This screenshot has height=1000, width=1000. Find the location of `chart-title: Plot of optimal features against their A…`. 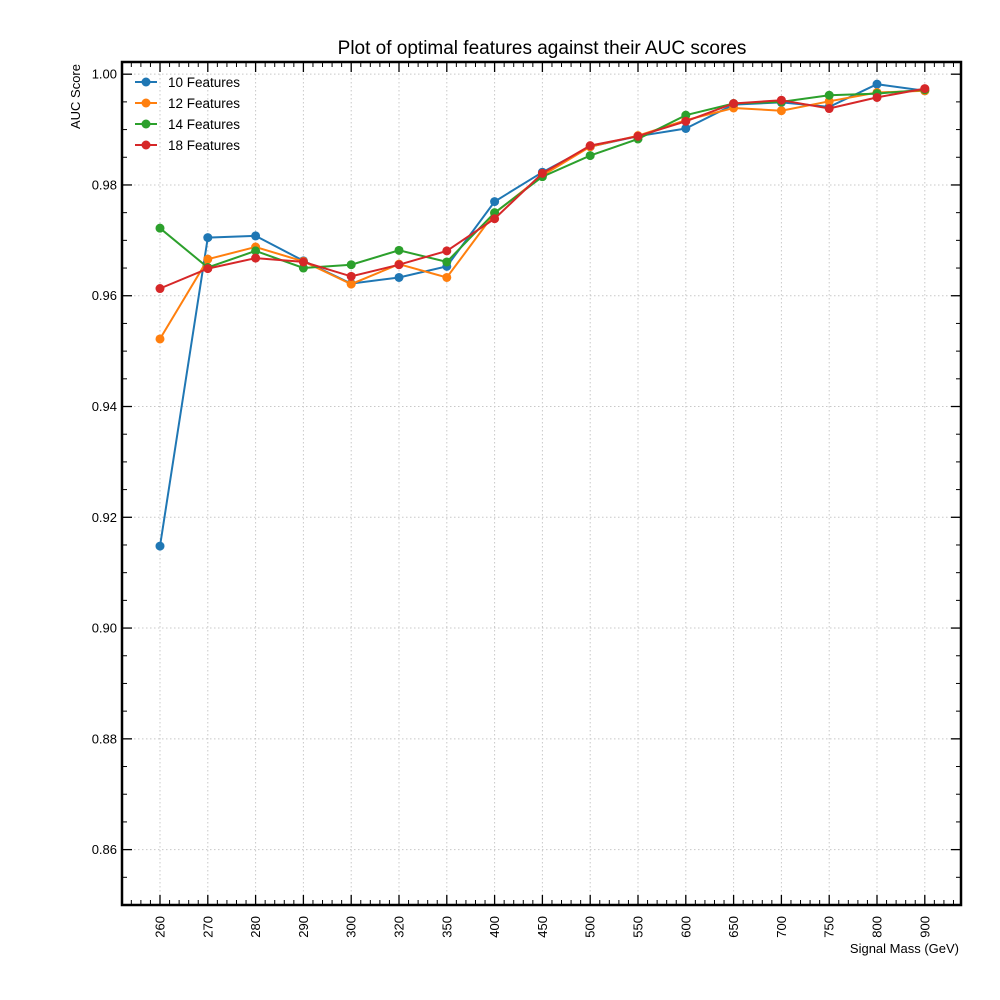

chart-title: Plot of optimal features against their A… is located at coordinates (542, 48).